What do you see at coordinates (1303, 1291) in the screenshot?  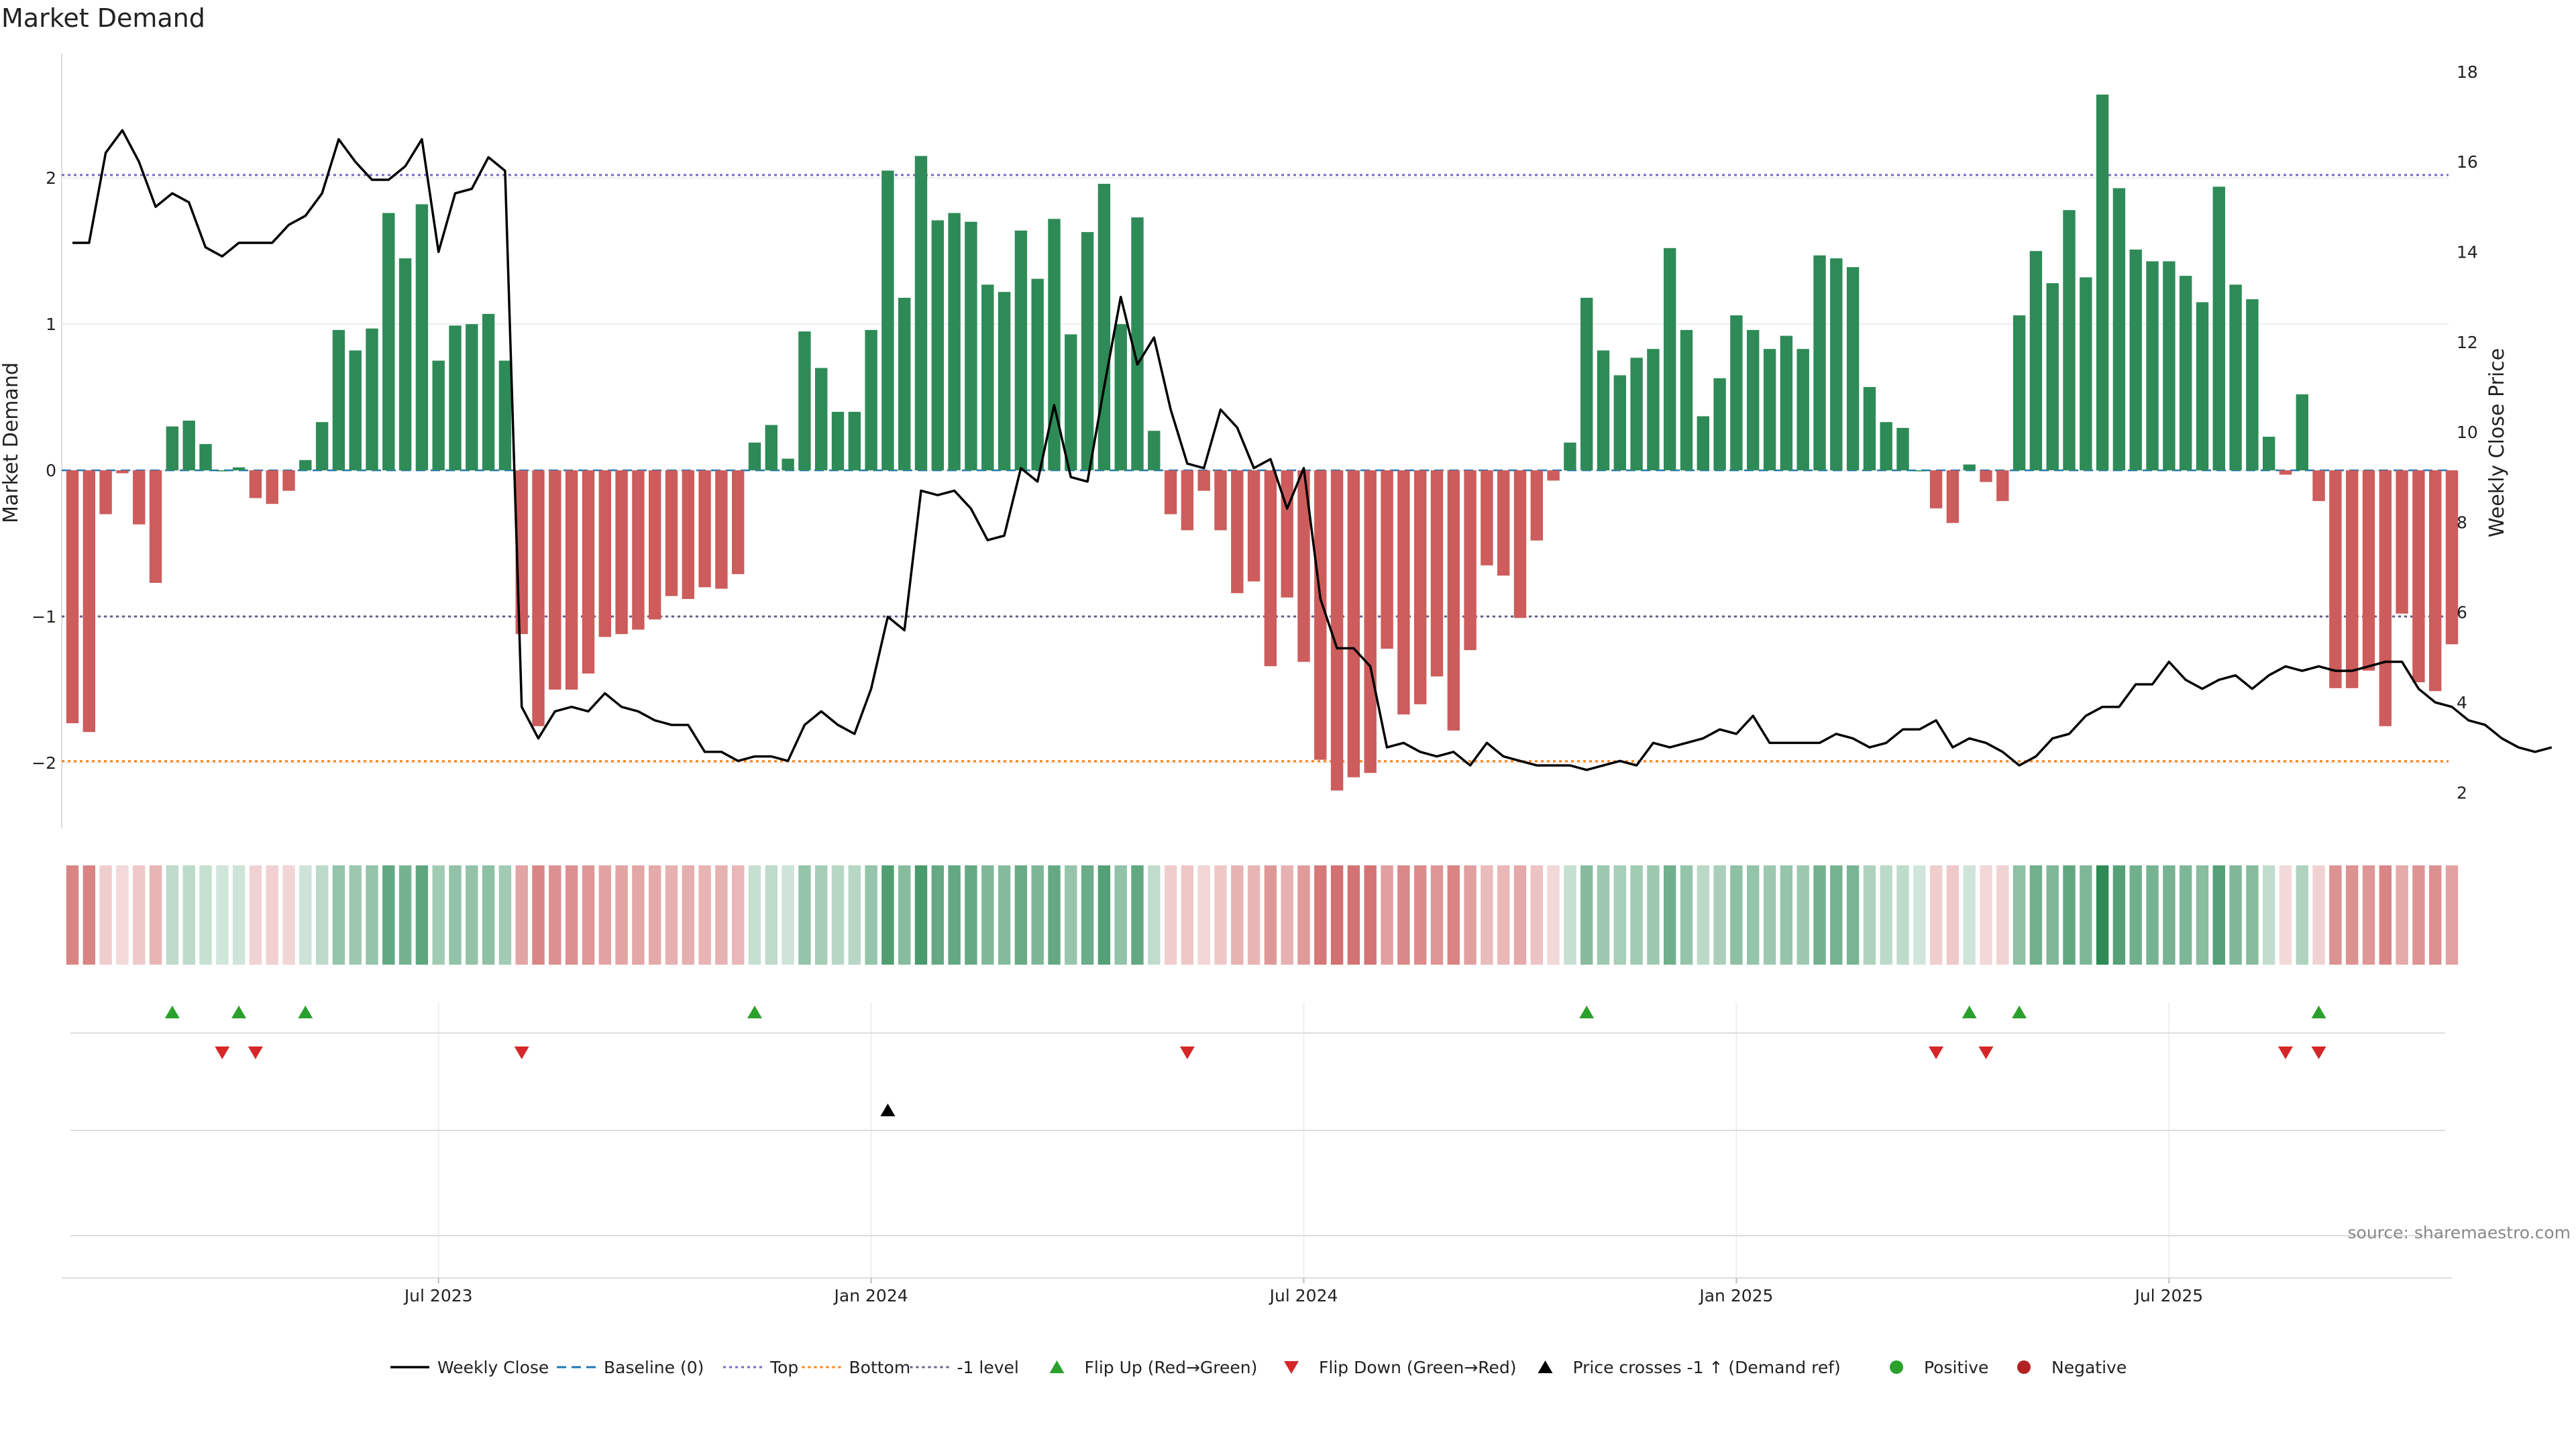 I see `x-axis-ticks: Jul 2023 Jan 2024 Jul 2024 Jan 2025 Jul 2025` at bounding box center [1303, 1291].